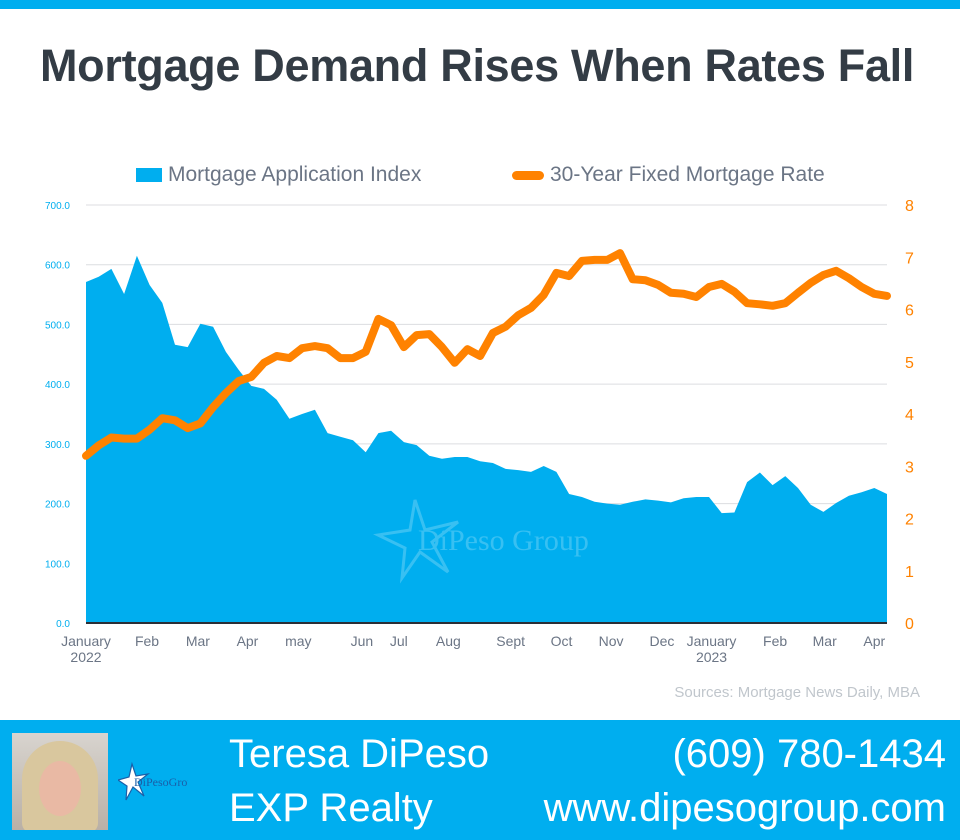  What do you see at coordinates (909, 624) in the screenshot?
I see `right-axis-tick-label: 0` at bounding box center [909, 624].